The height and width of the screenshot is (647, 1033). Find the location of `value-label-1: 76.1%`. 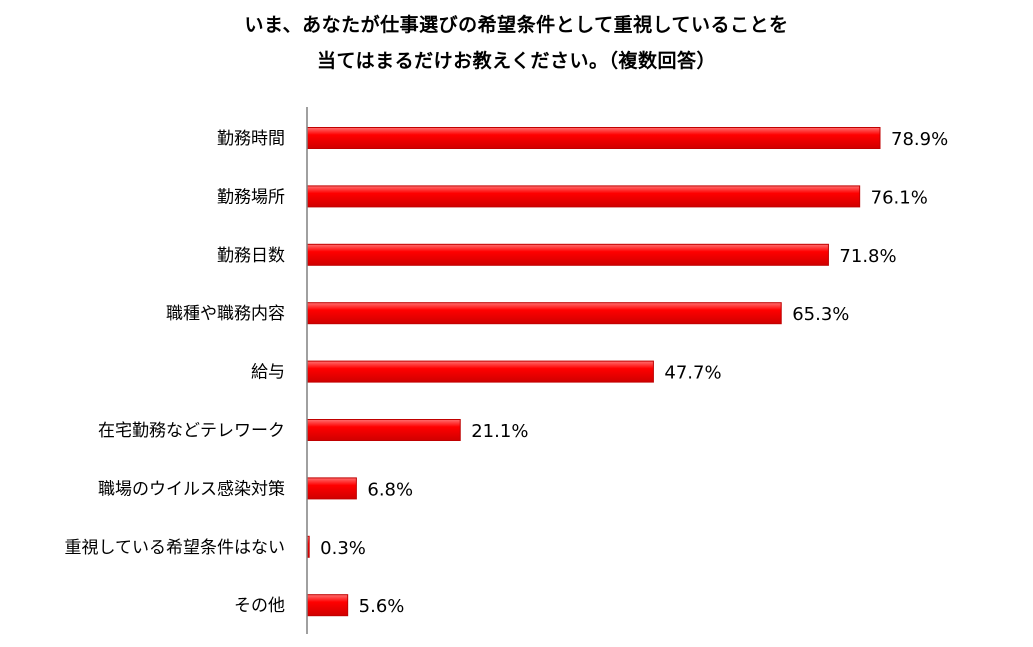

value-label-1: 76.1% is located at coordinates (899, 197).